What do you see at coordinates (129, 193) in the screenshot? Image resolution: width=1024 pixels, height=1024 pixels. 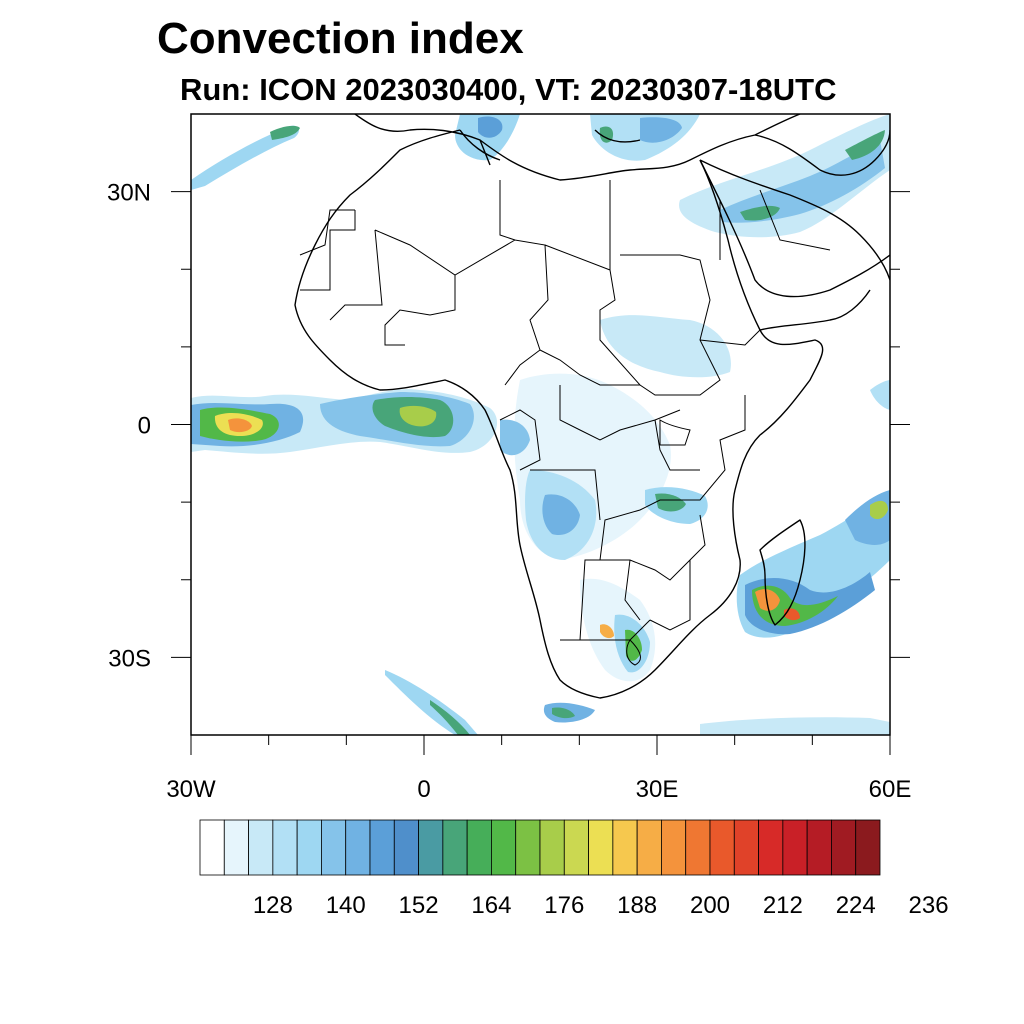 I see `y-tick-label: 30N` at bounding box center [129, 193].